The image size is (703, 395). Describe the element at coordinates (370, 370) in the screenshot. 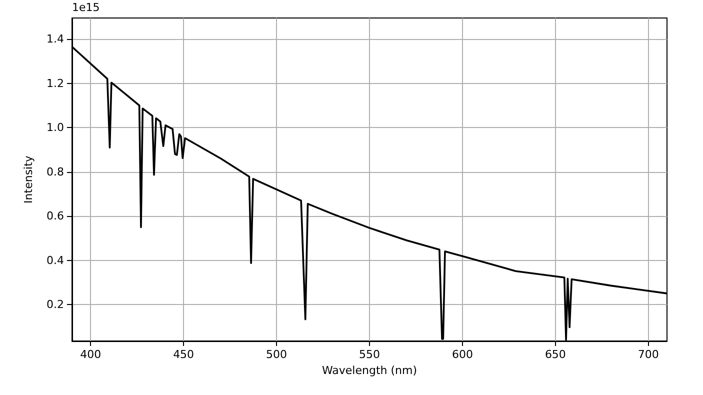

I see `x-axis-title: Wavelength (nm)` at that location.